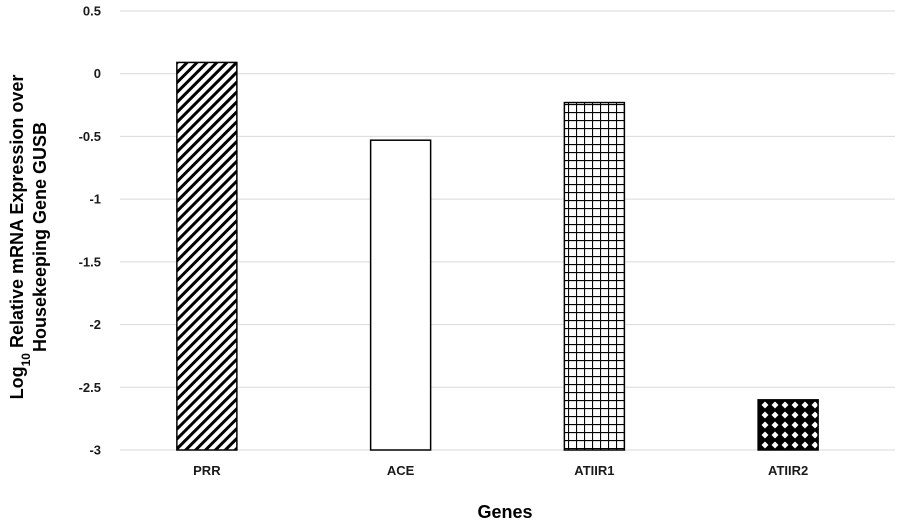  What do you see at coordinates (207, 470) in the screenshot?
I see `x-tick-label: PRR` at bounding box center [207, 470].